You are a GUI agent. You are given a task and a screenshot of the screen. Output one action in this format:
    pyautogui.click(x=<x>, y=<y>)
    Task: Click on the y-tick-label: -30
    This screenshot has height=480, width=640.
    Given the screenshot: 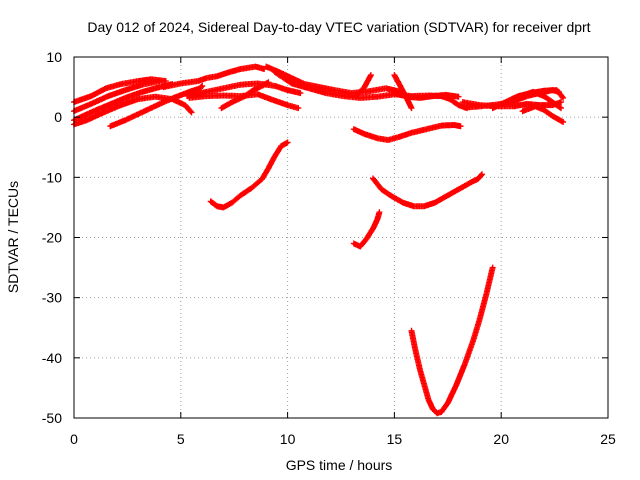 What is the action you would take?
    pyautogui.click(x=52, y=298)
    